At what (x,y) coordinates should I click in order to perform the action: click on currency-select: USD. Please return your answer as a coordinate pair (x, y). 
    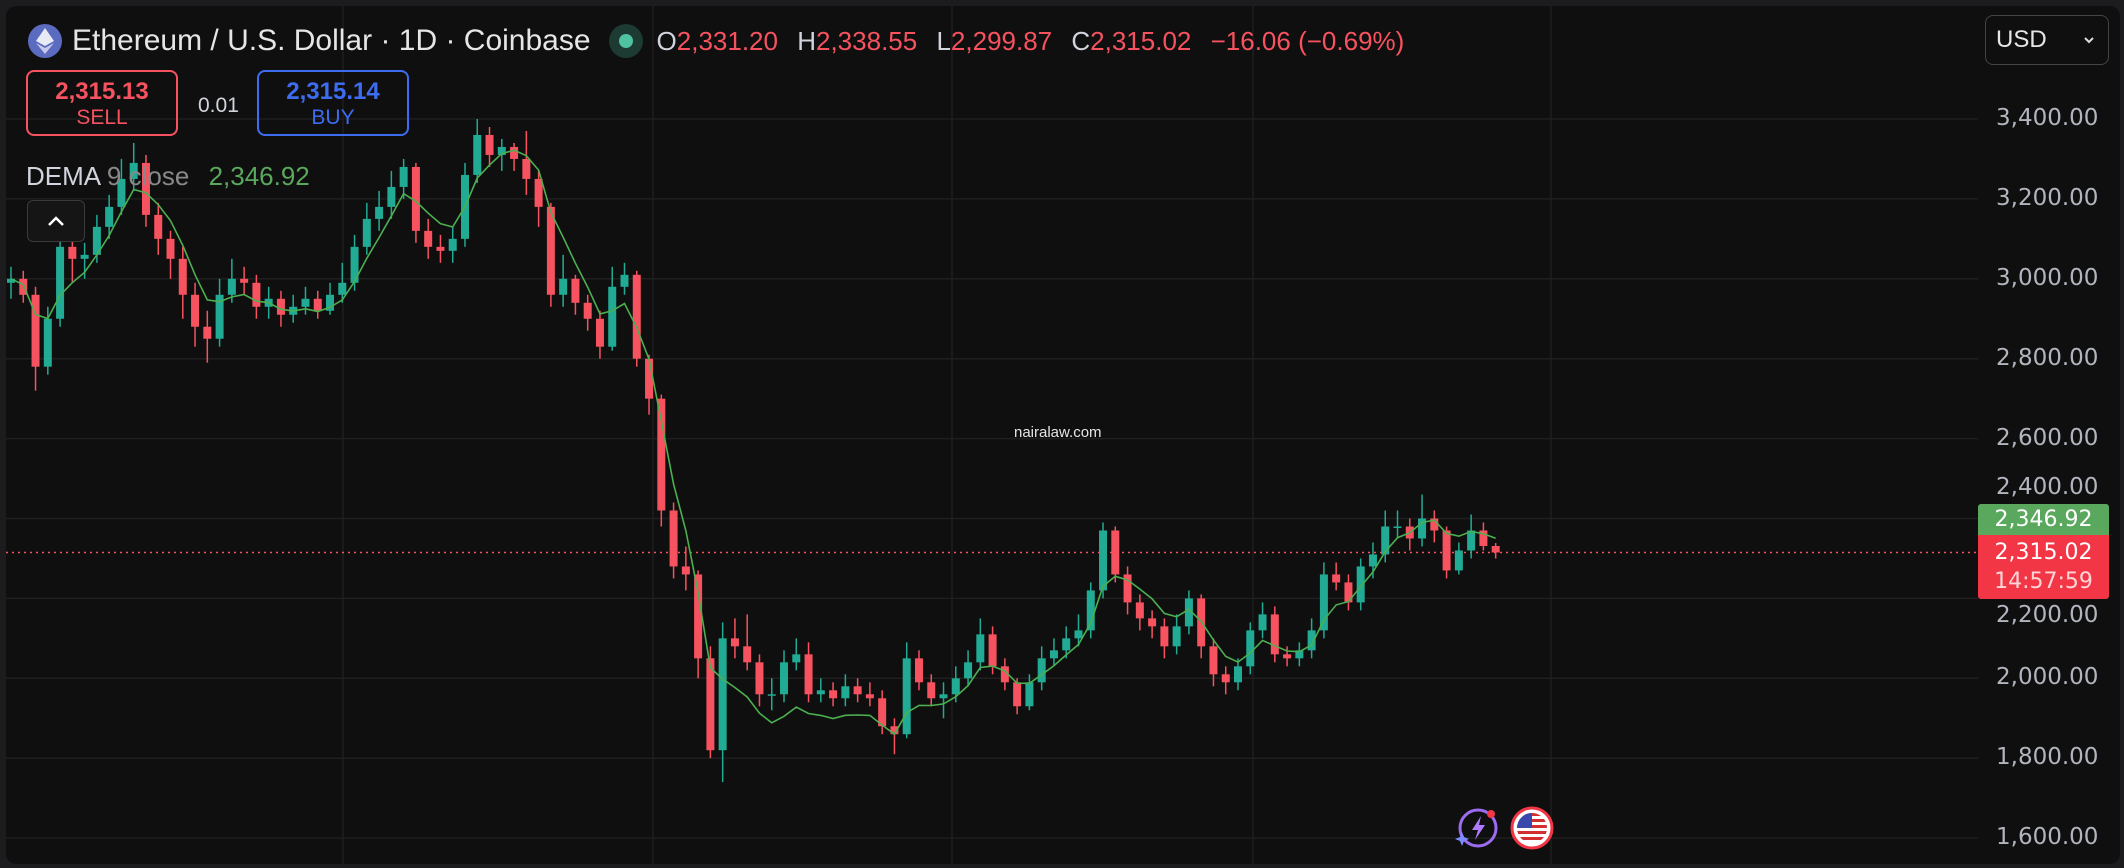
    Looking at the image, I should click on (2047, 40).